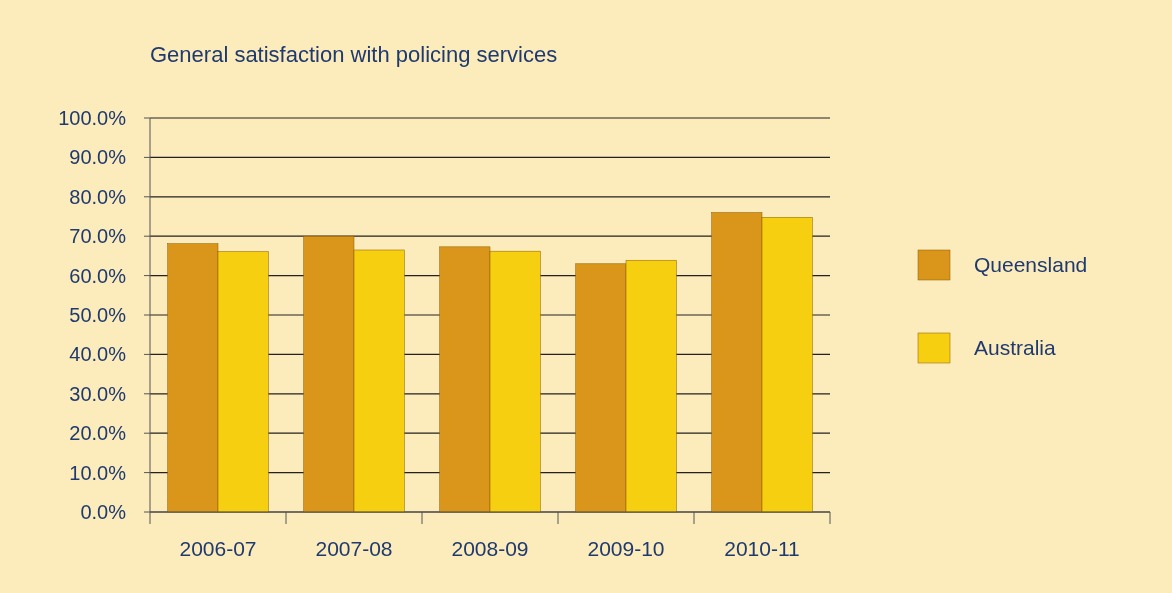 This screenshot has width=1172, height=593. I want to click on y-tick-label: 60.0%, so click(98, 275).